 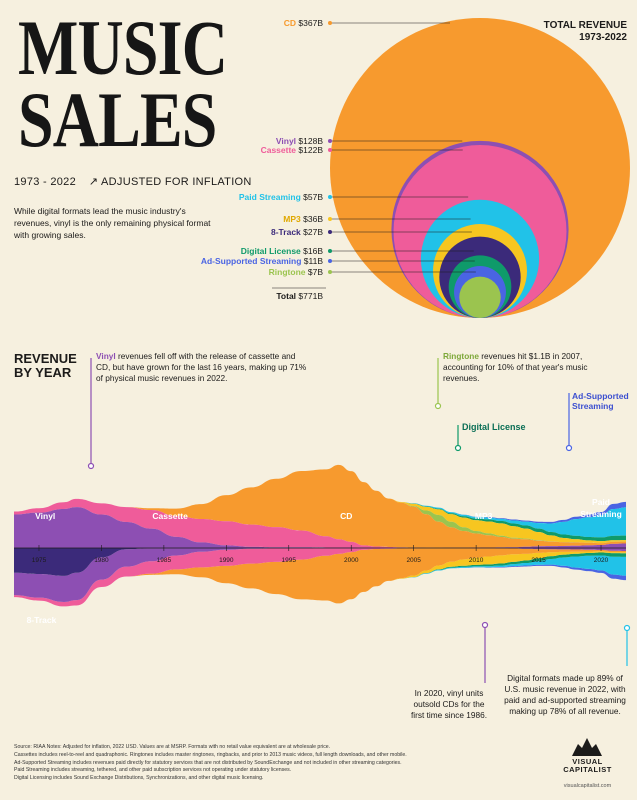 I want to click on page-title: MUSIC SALES, so click(x=124, y=83).